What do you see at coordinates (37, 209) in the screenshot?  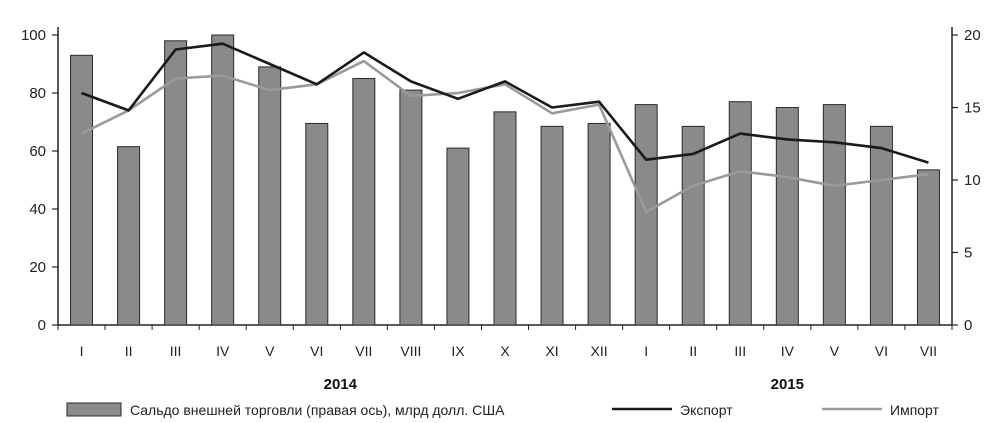 I see `left-tick-label: 40` at bounding box center [37, 209].